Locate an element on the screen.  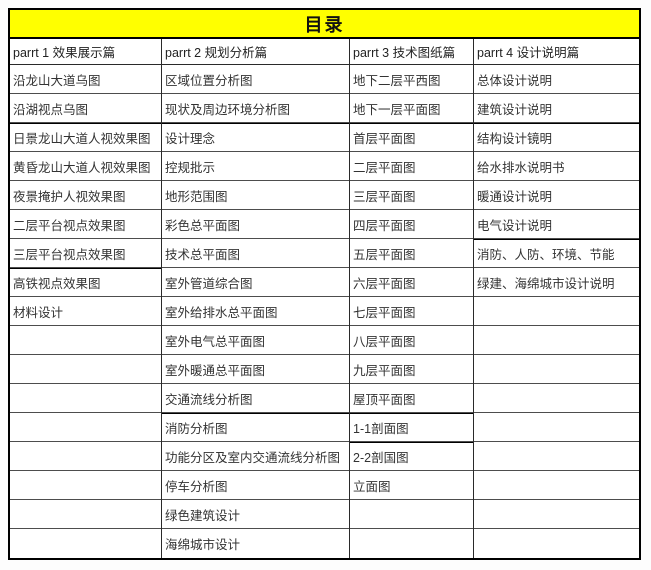
table-cell: 二层平台视点效果图 is located at coordinates (85, 224).